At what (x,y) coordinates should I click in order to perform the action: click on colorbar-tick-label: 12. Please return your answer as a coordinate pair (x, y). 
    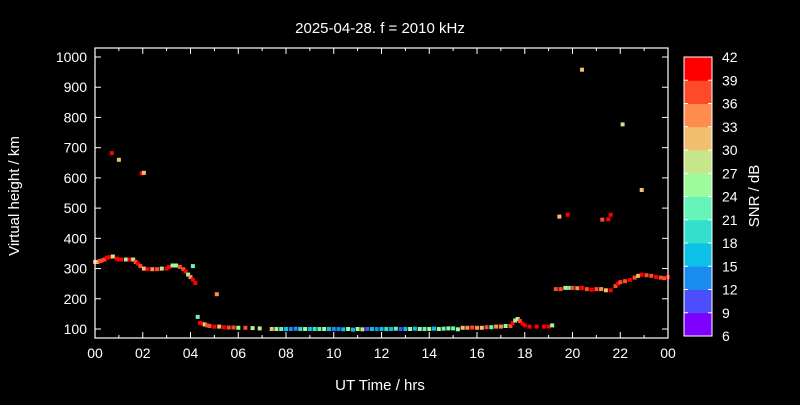
    Looking at the image, I should click on (730, 290).